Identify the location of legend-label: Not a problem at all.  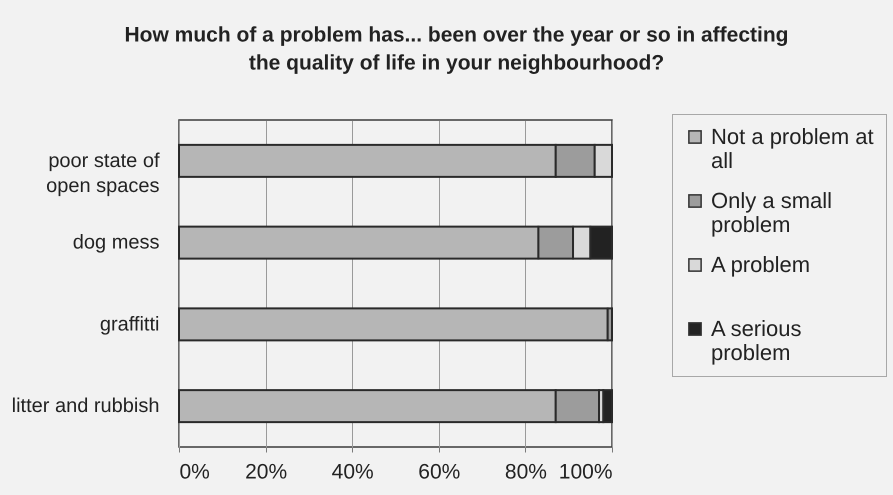
(792, 148).